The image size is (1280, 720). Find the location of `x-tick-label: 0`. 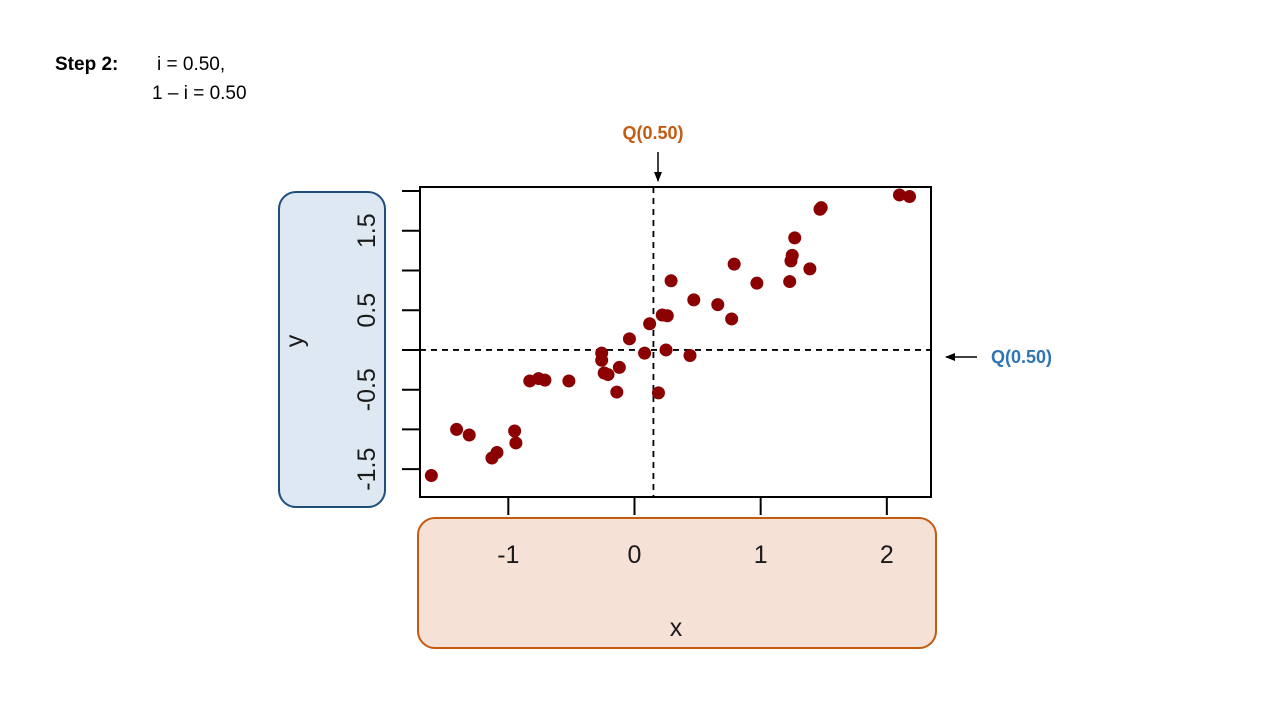

x-tick-label: 0 is located at coordinates (635, 555).